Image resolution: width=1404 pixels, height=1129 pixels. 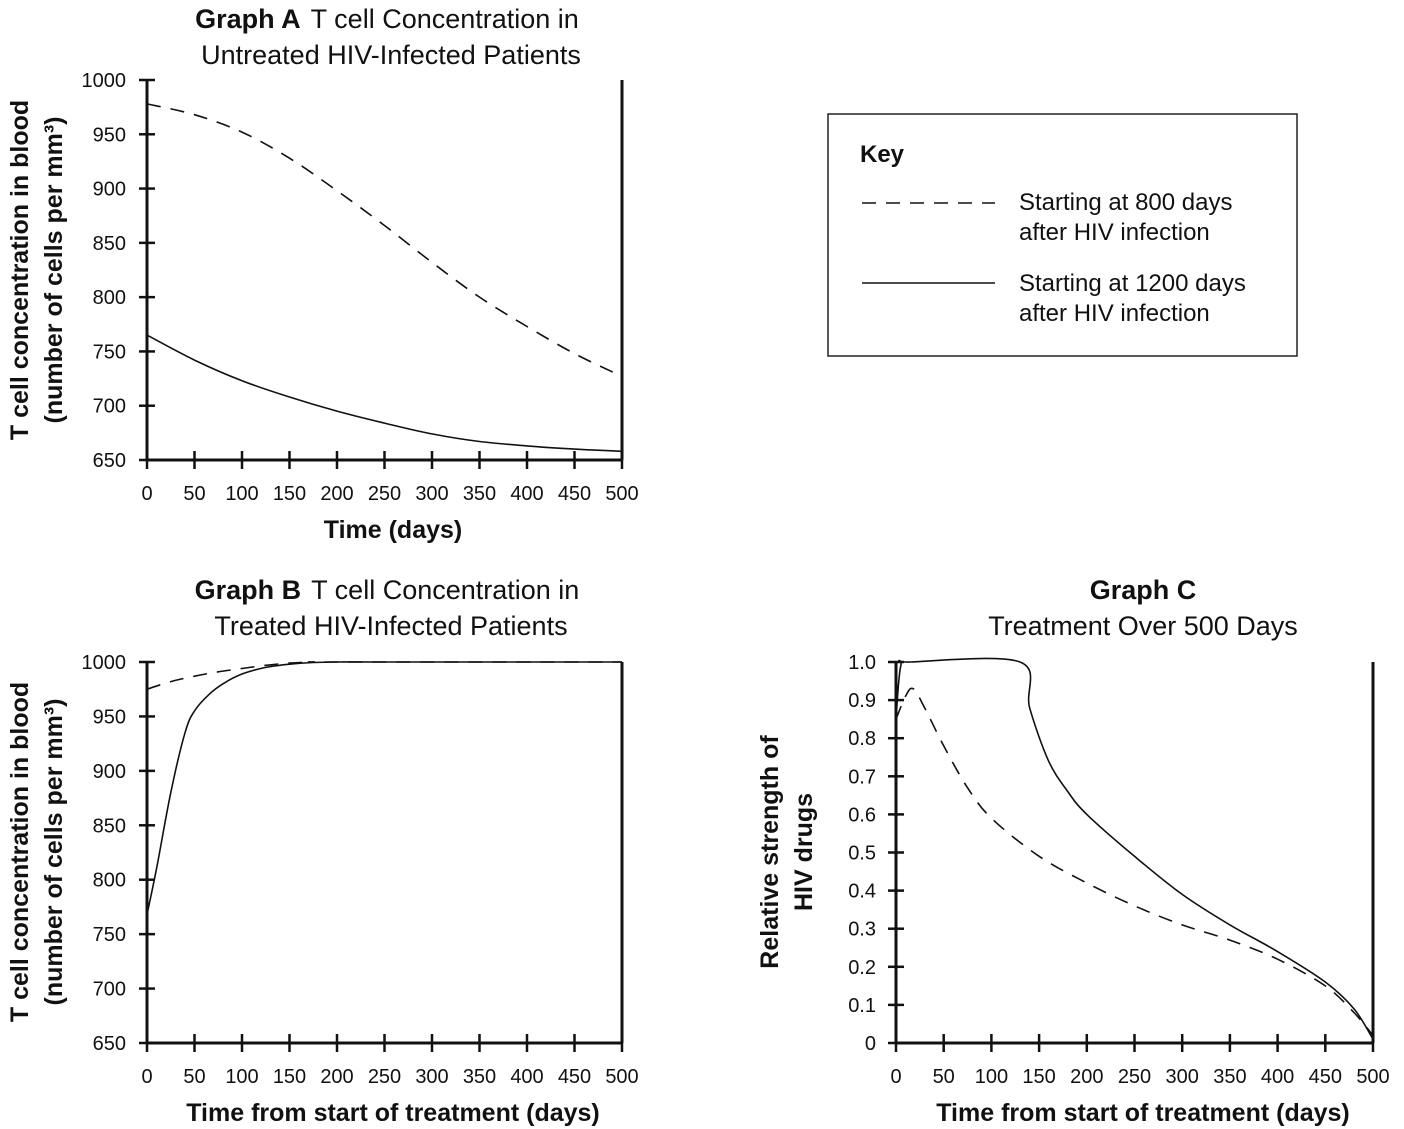 I want to click on graph-a-x-tick-label: 350, so click(x=479, y=494).